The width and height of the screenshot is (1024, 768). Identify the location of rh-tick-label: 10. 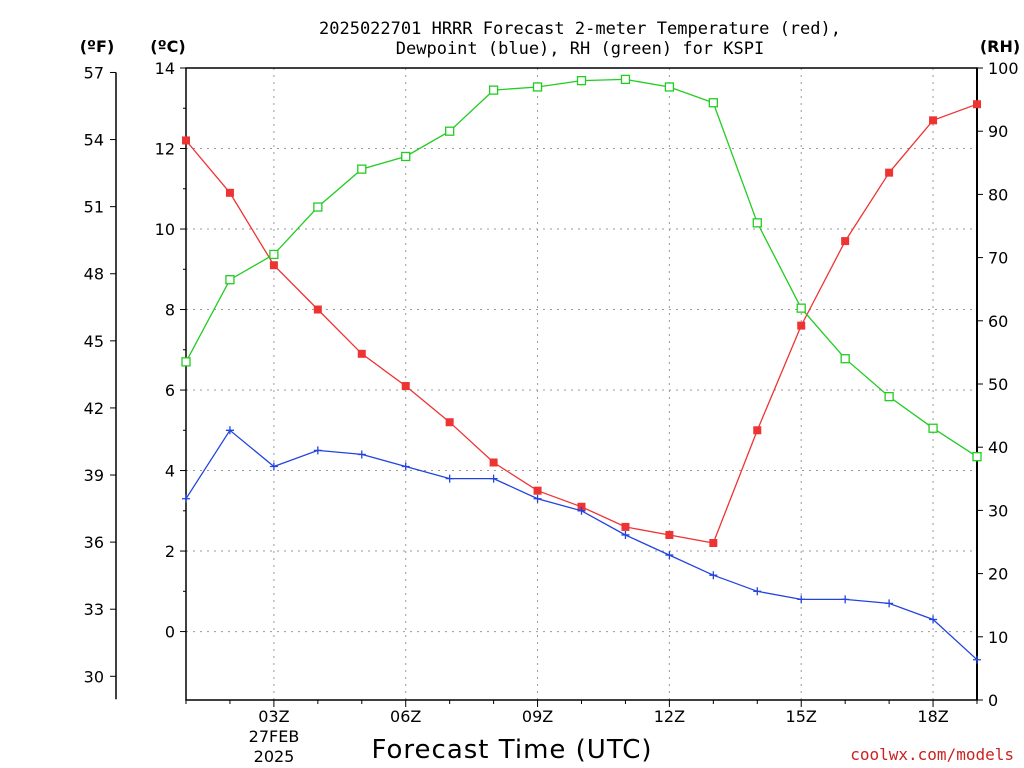
(998, 637).